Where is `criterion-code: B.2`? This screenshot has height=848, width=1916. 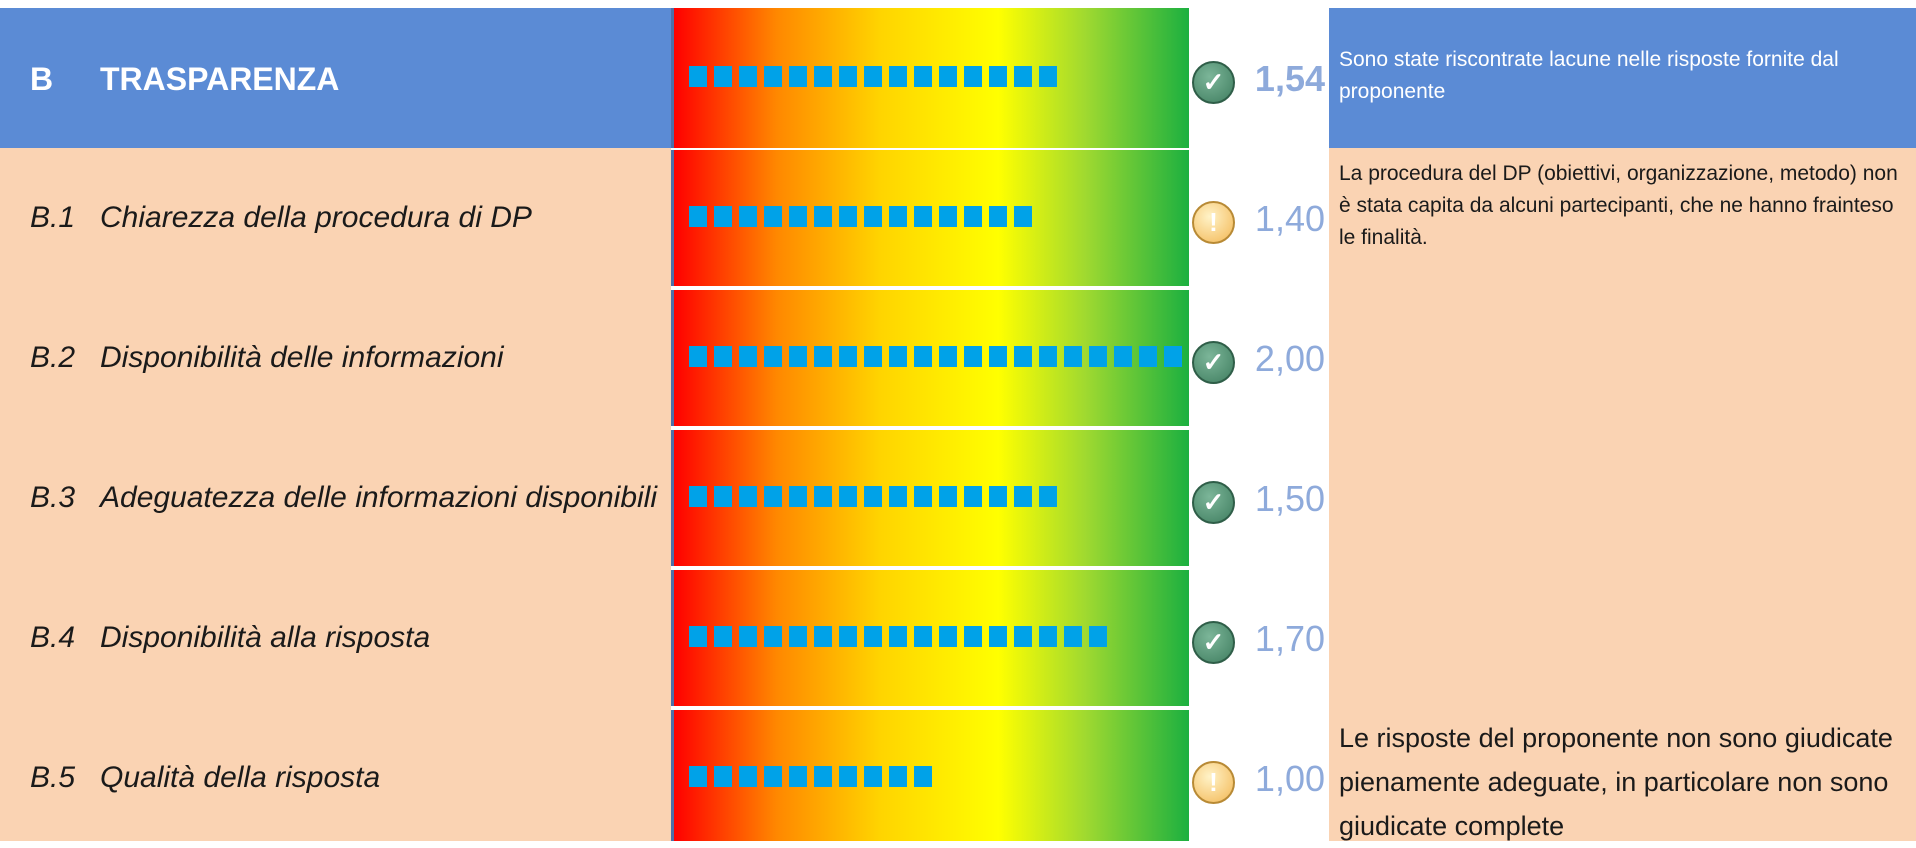
criterion-code: B.2 is located at coordinates (53, 357).